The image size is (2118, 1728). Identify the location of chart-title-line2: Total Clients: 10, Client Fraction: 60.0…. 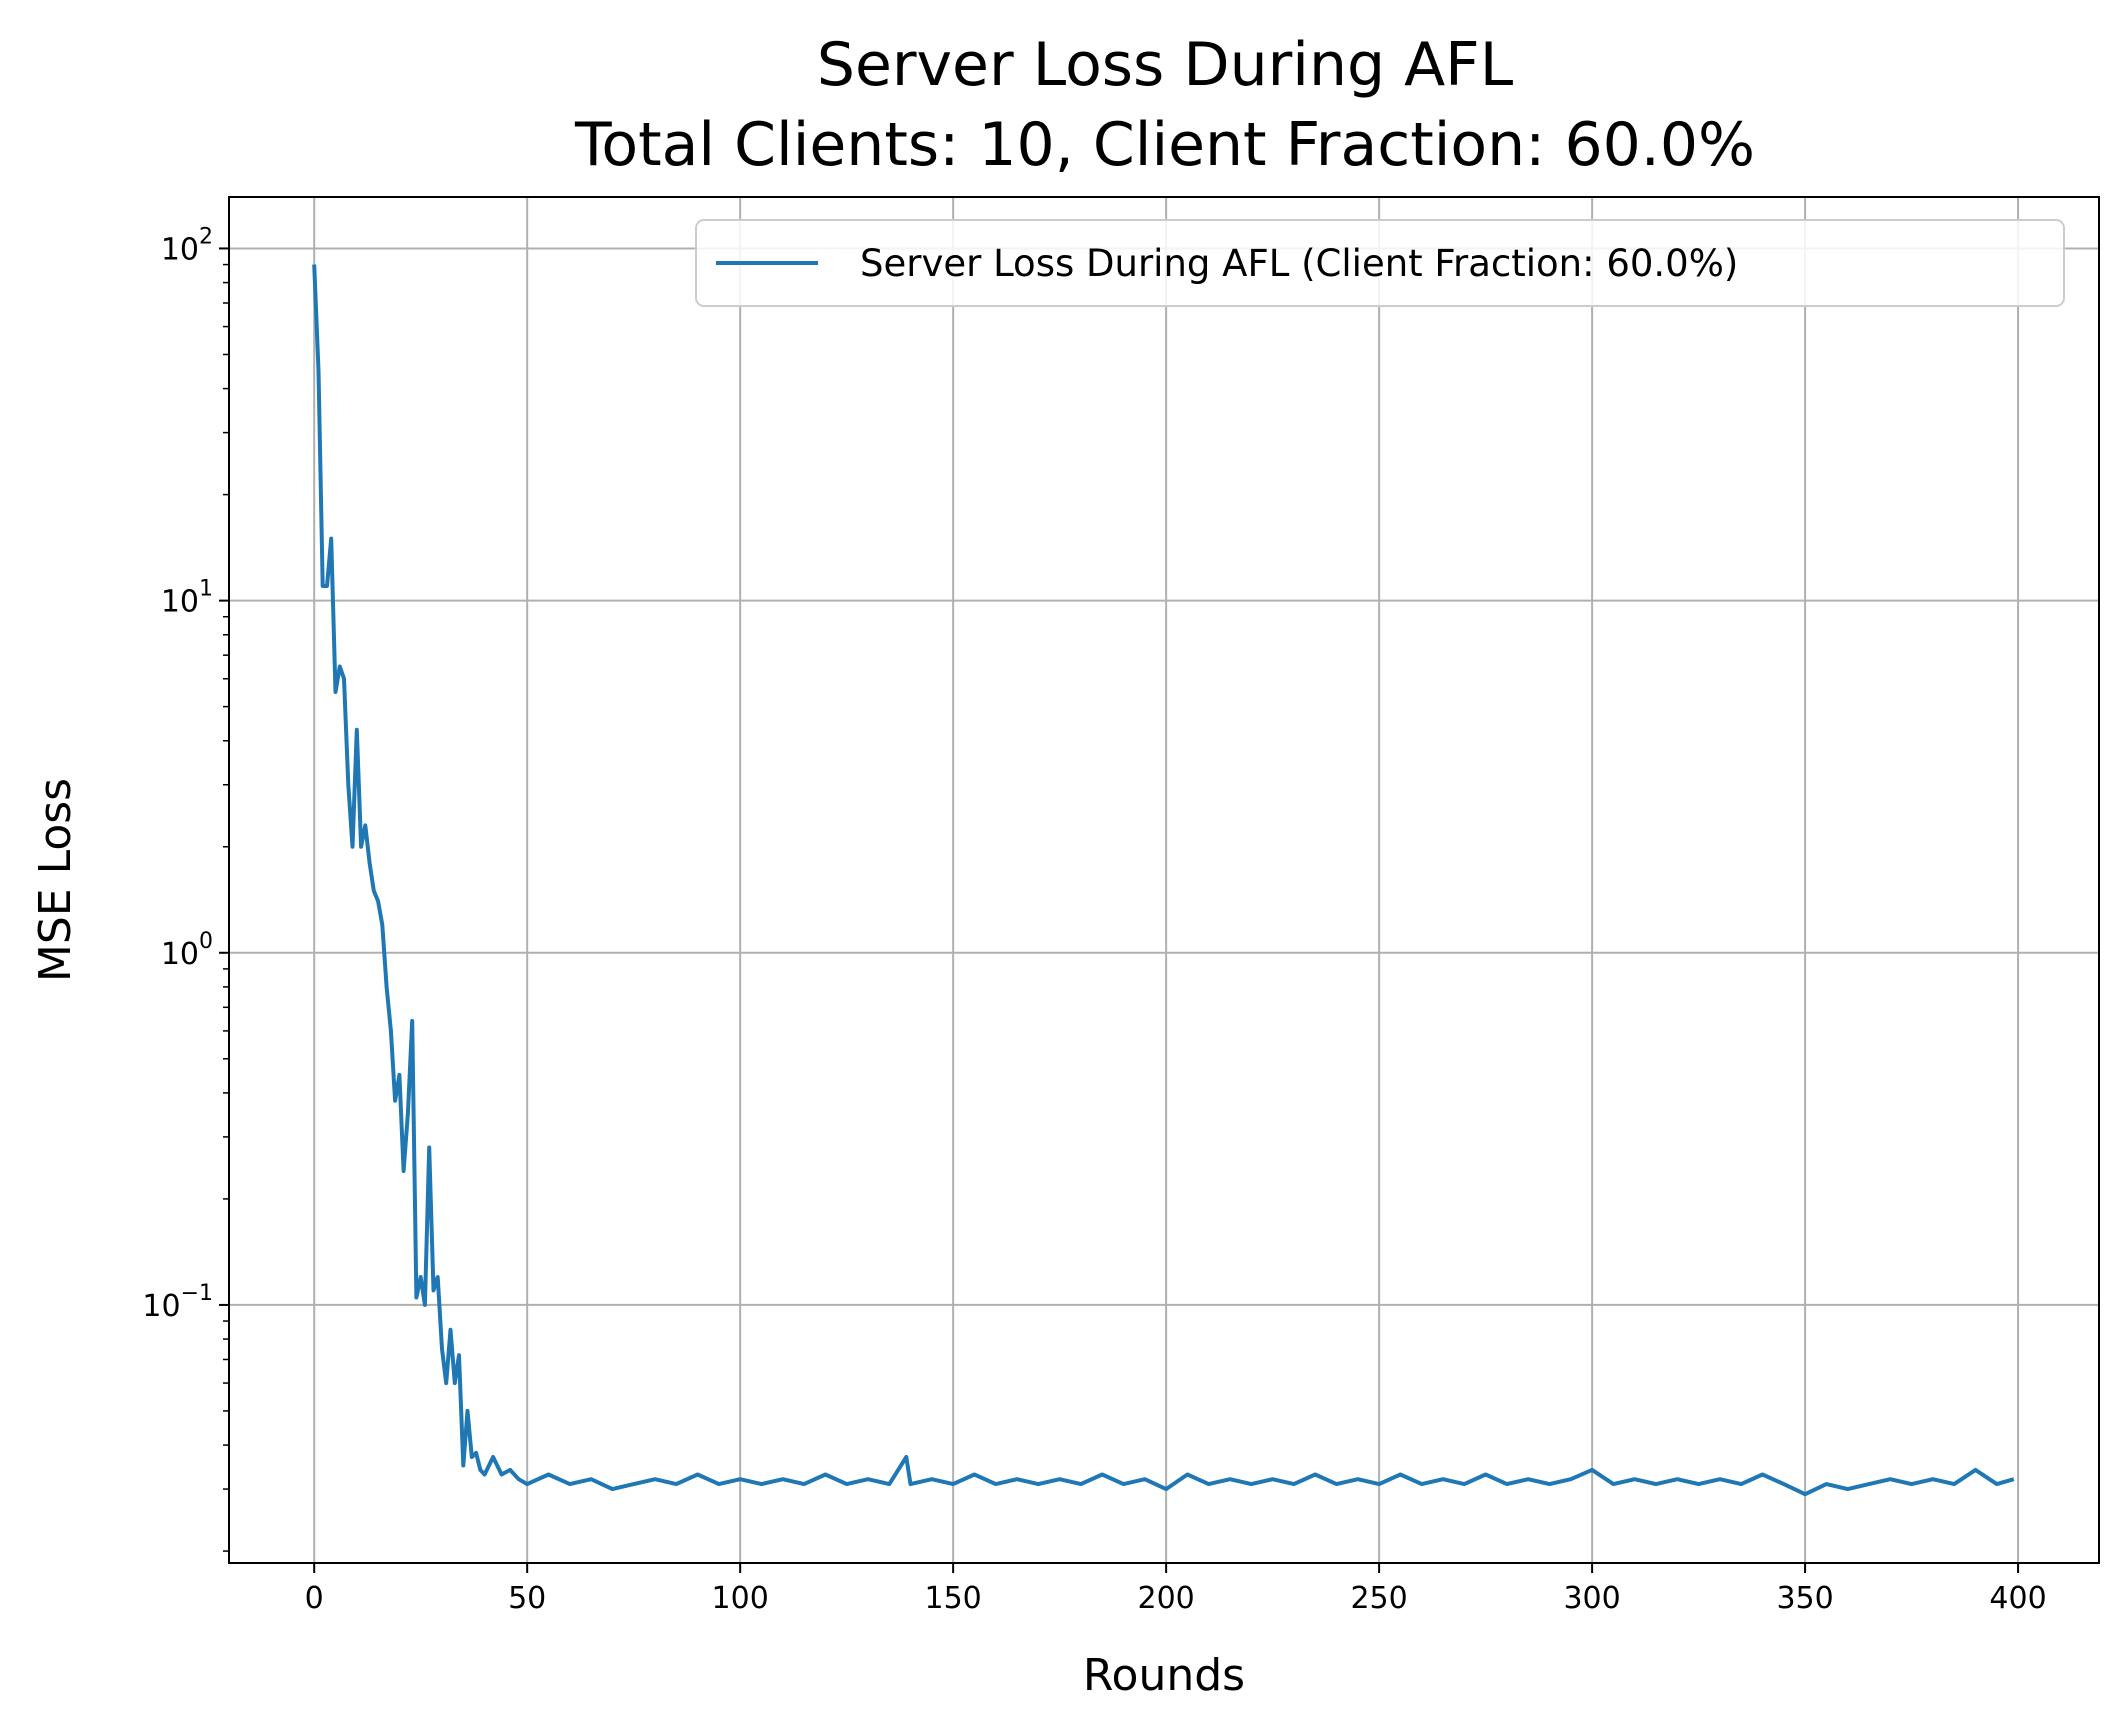
(1164, 145).